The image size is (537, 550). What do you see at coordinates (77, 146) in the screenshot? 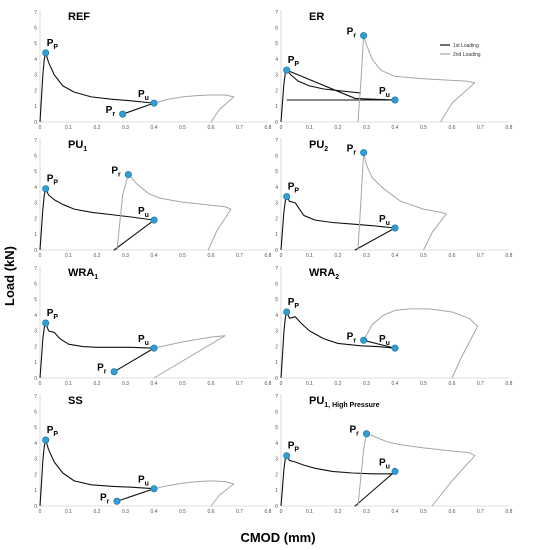
I see `panel-title: PU1` at bounding box center [77, 146].